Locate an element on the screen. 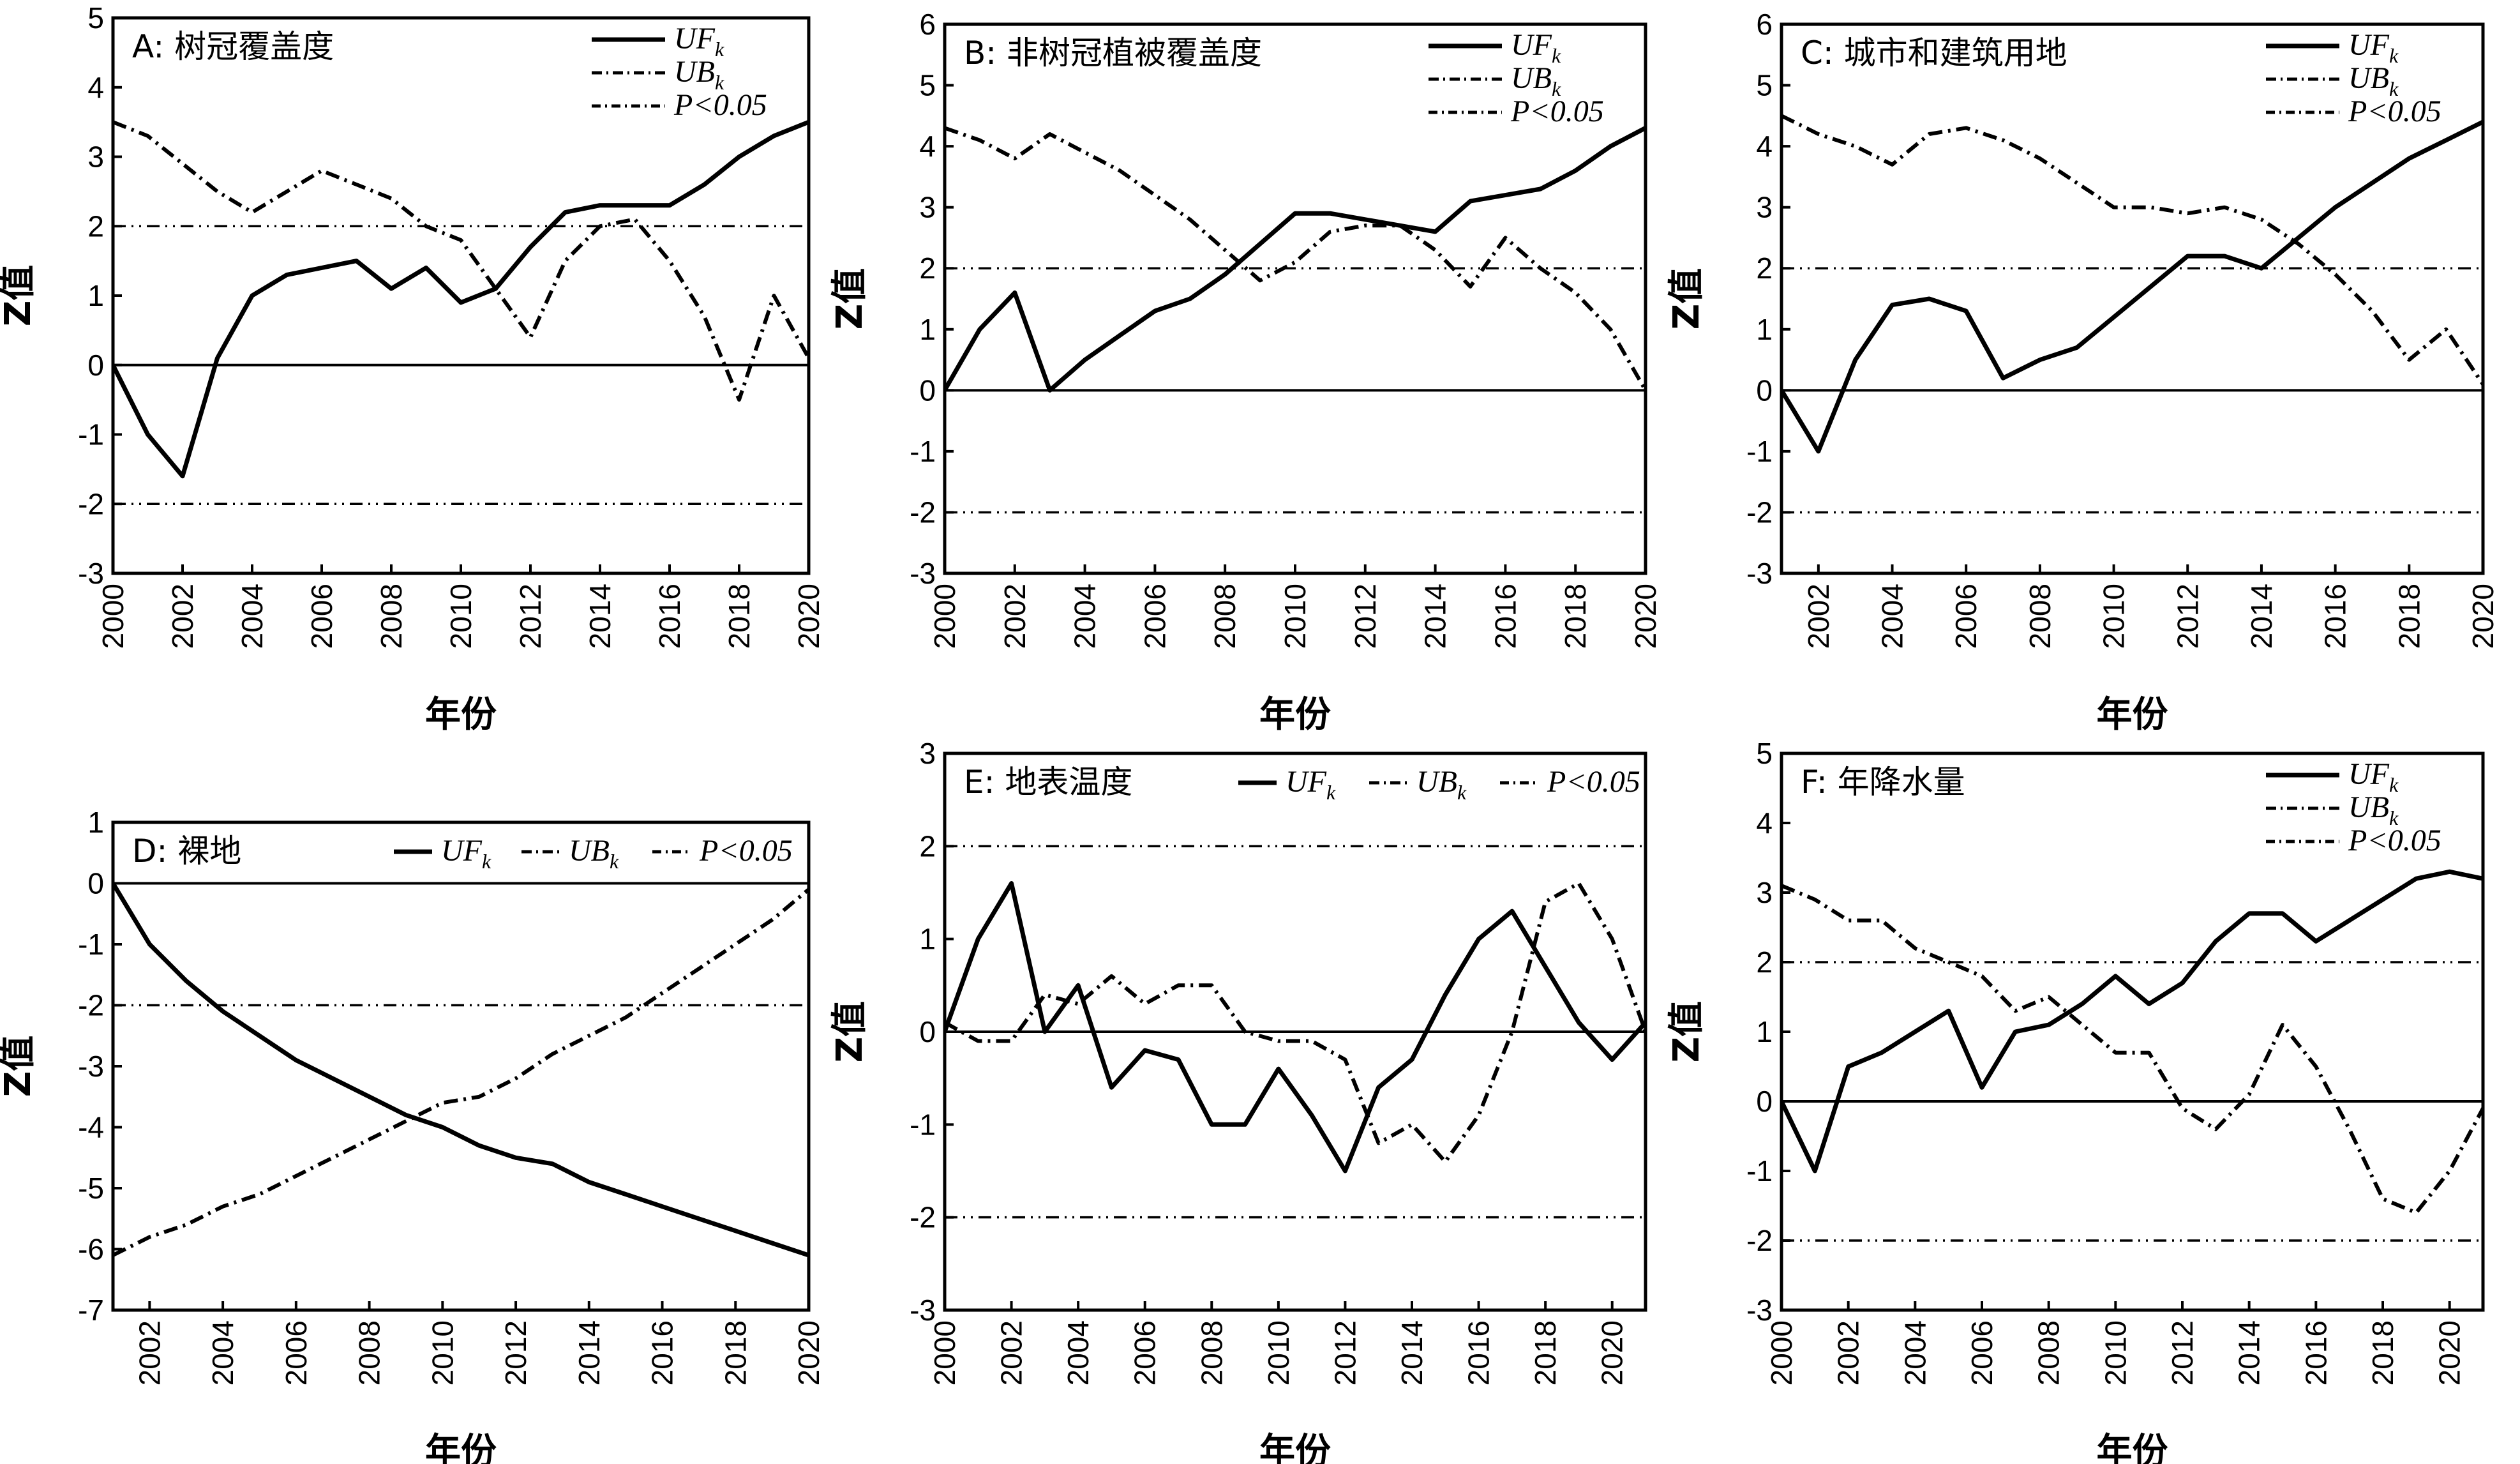  plot-frame is located at coordinates (2132, 298).